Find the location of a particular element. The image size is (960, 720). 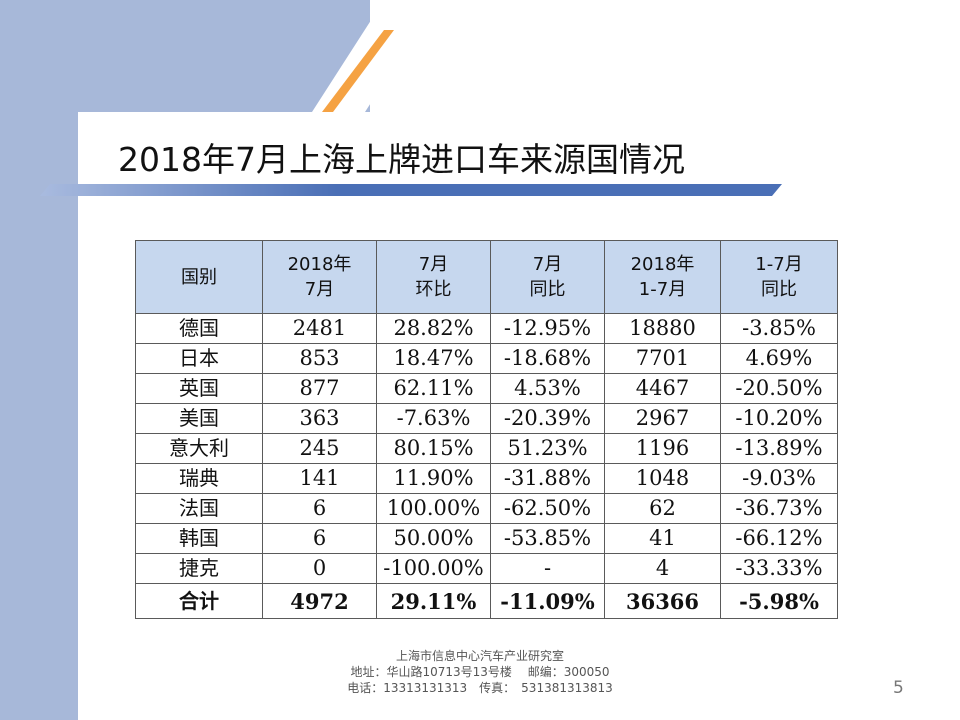

value-cell: 1048 is located at coordinates (662, 478).